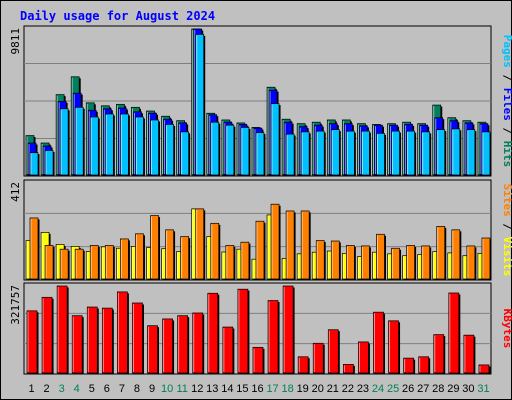 This screenshot has width=512, height=400. What do you see at coordinates (423, 389) in the screenshot?
I see `day-label: 27` at bounding box center [423, 389].